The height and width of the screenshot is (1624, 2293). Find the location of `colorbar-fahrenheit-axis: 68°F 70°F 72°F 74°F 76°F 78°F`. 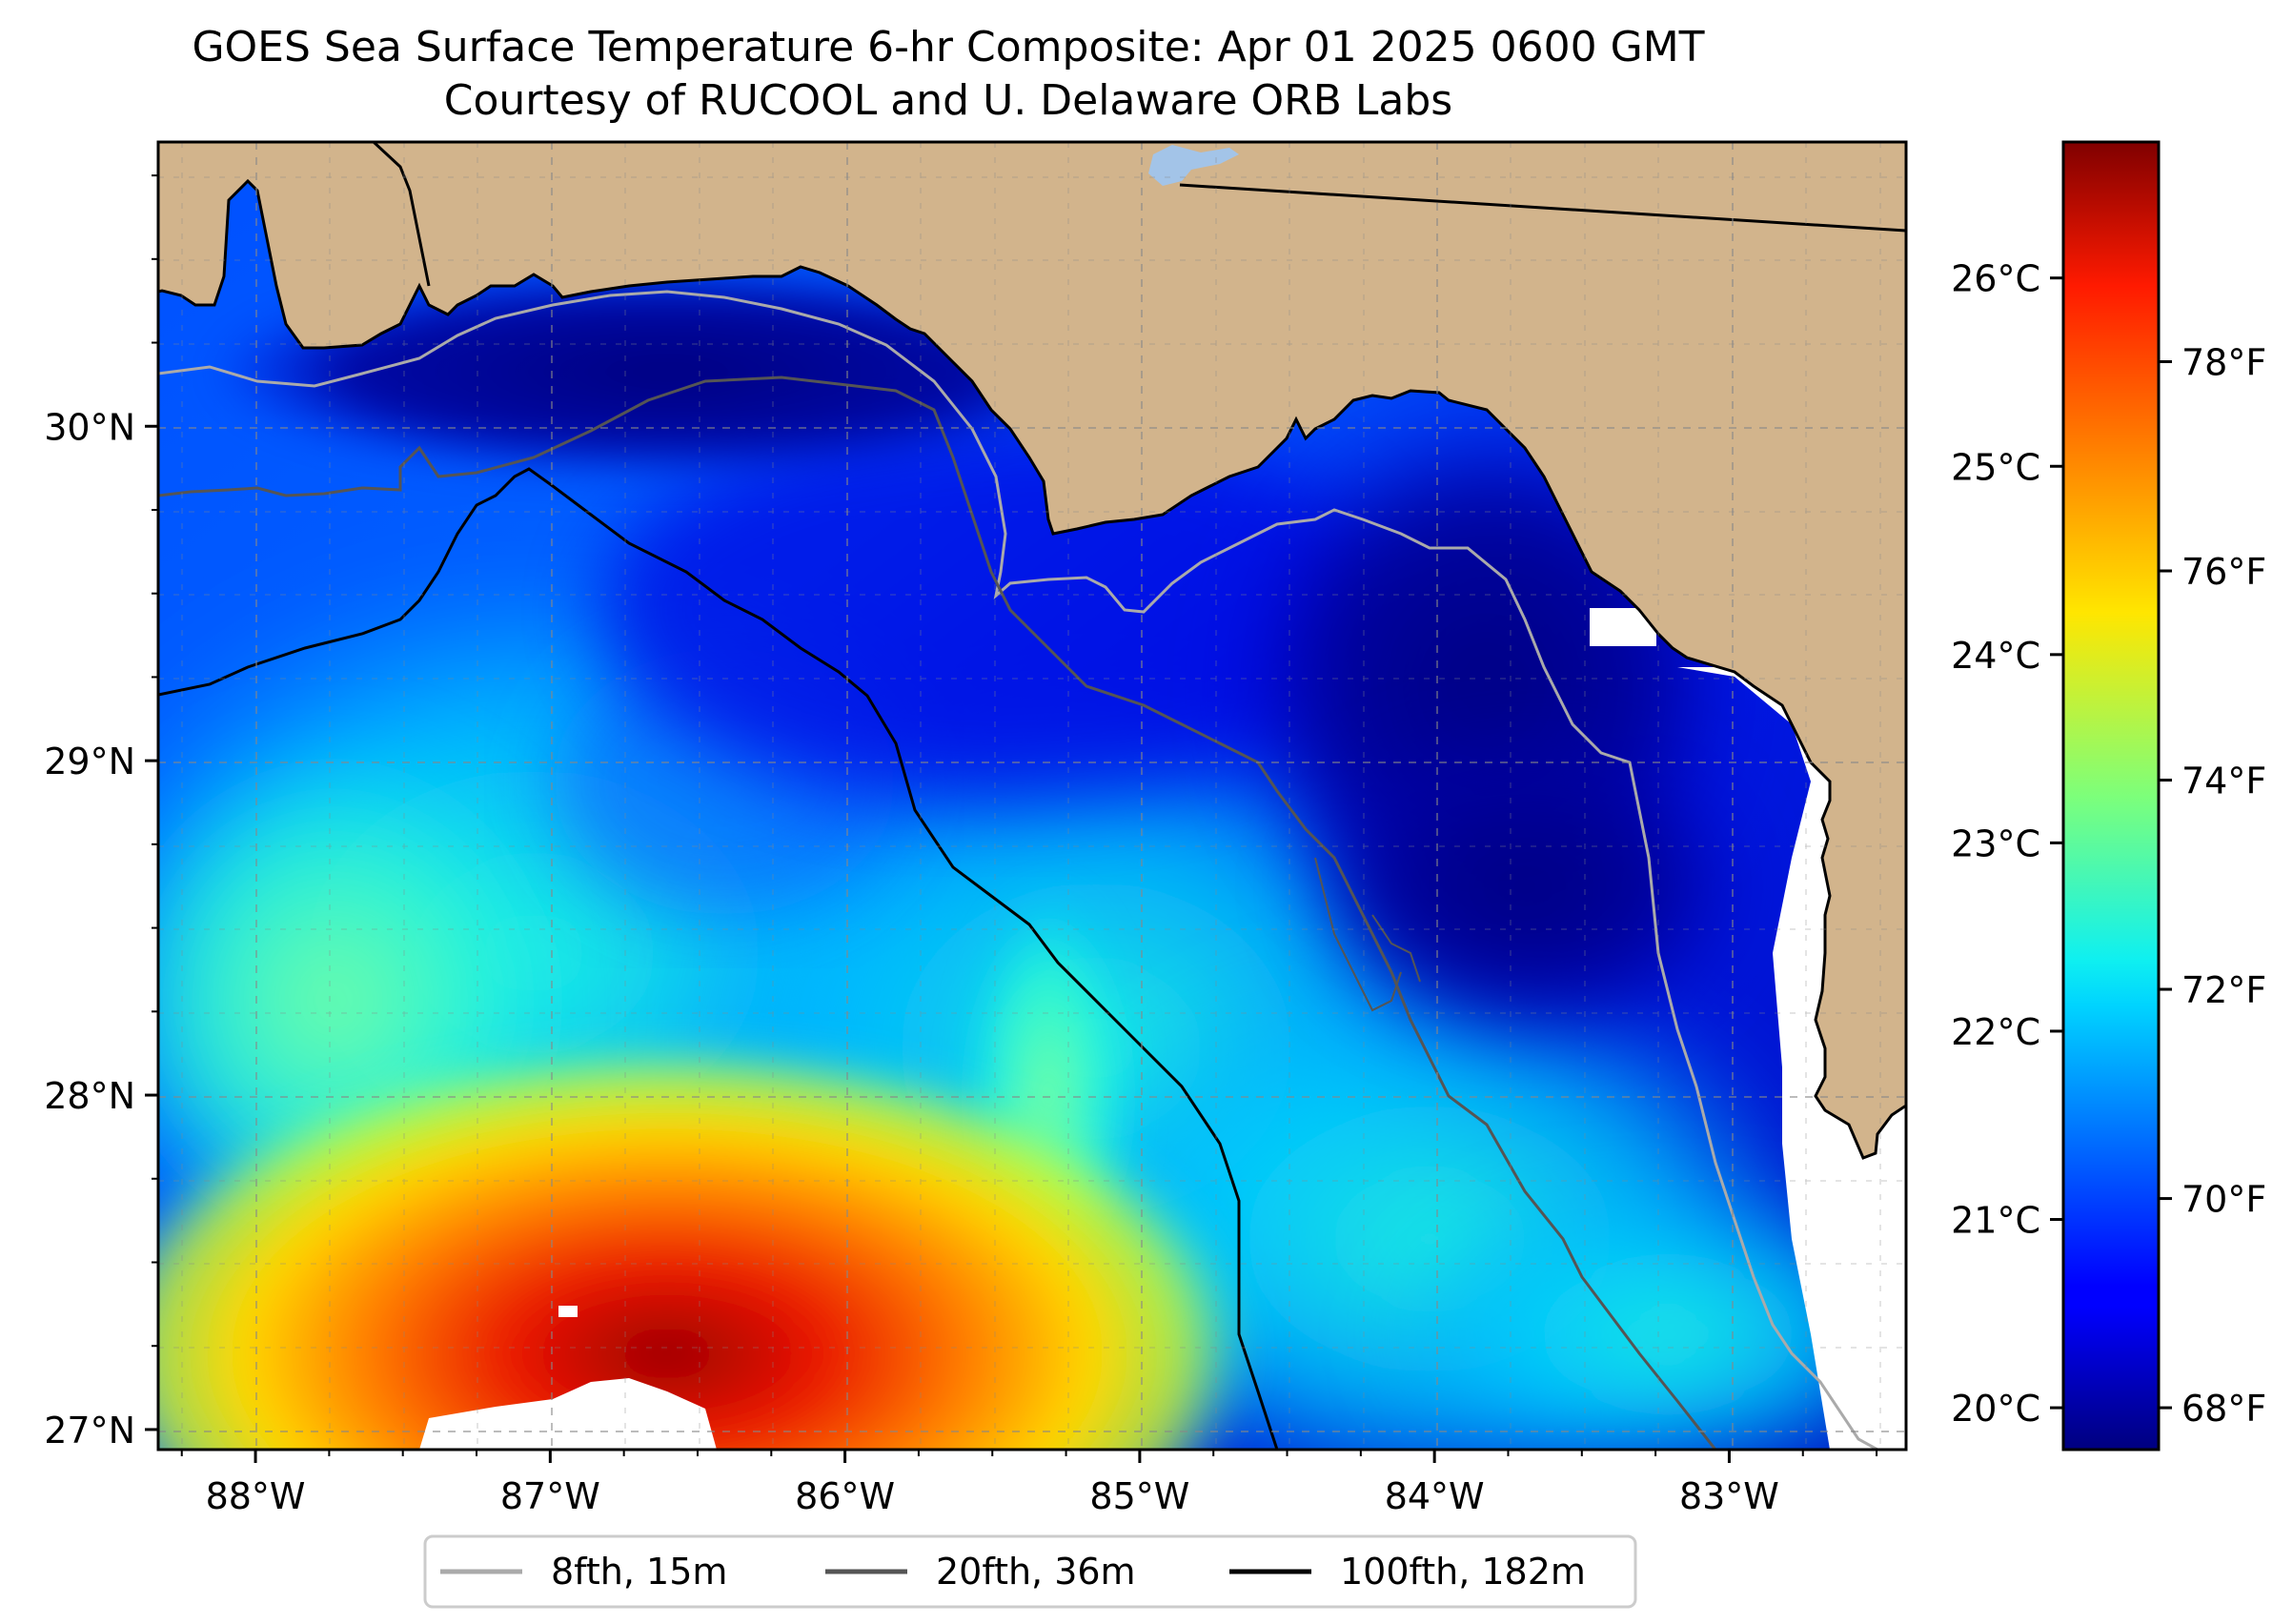

colorbar-fahrenheit-axis: 68°F 70°F 72°F 74°F 76°F 78°F is located at coordinates (2213, 885).